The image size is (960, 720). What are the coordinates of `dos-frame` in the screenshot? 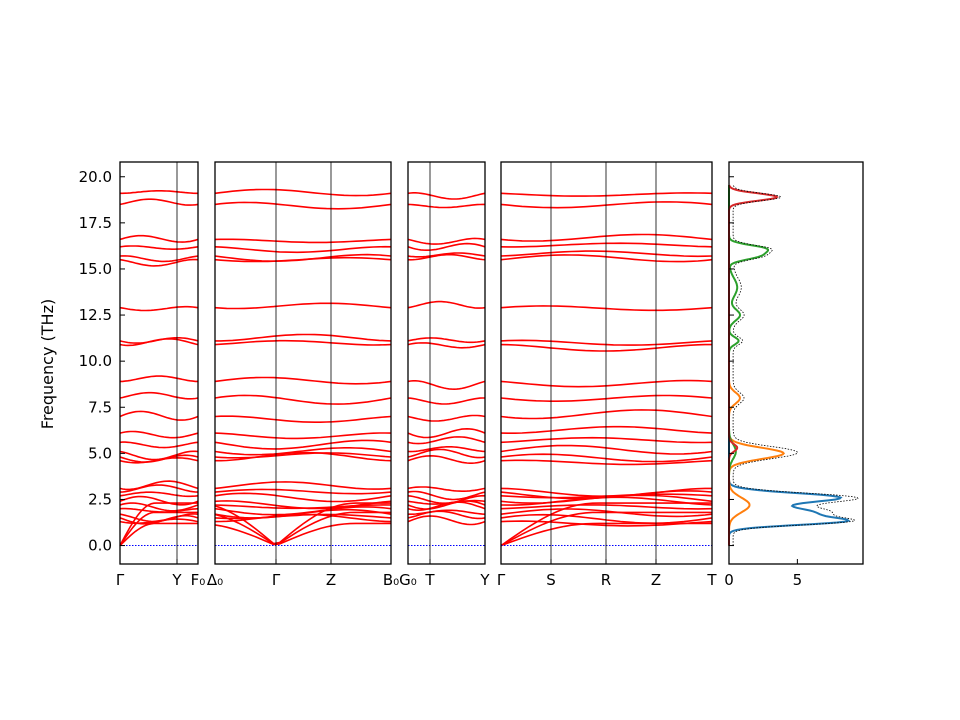 It's located at (796, 363).